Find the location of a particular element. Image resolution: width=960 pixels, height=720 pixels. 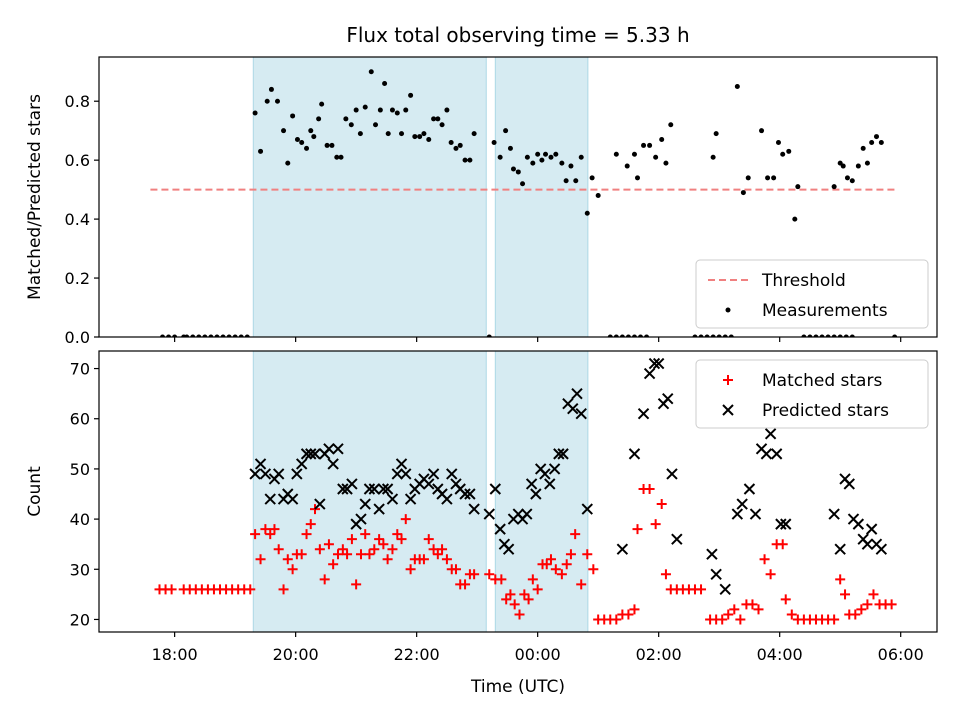

legend-measurement-swatch is located at coordinates (728, 310).